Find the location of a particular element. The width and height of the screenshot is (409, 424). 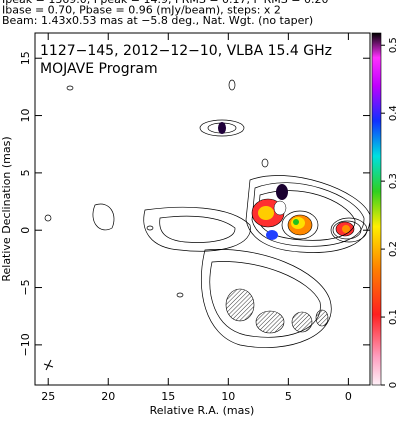

x-tick-label: 0 is located at coordinates (348, 396).